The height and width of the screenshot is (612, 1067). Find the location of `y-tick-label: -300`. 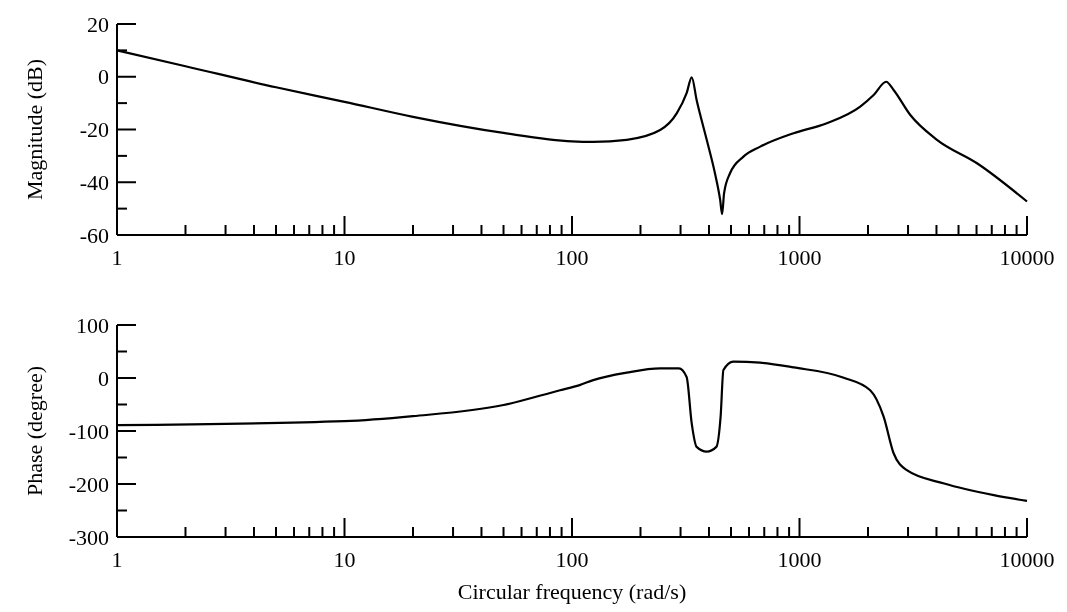

y-tick-label: -300 is located at coordinates (88, 537).